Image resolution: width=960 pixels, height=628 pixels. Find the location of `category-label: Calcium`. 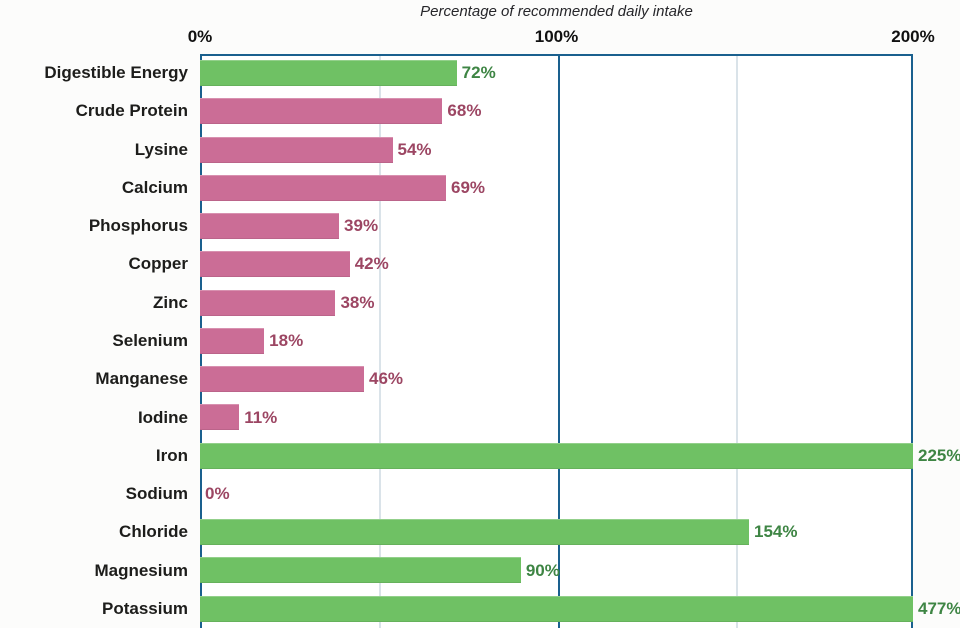

category-label: Calcium is located at coordinates (154, 187).